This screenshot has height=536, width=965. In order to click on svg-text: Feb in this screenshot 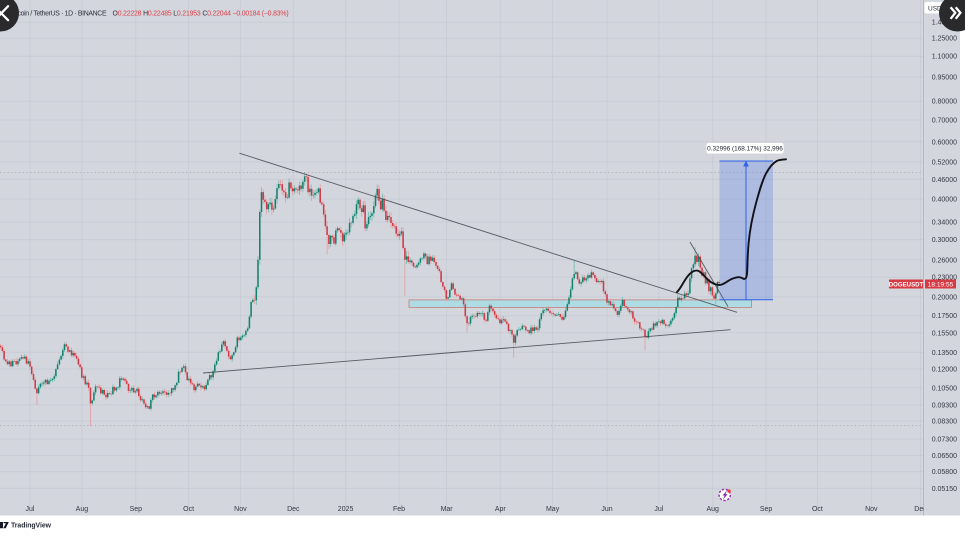, I will do `click(399, 509)`.